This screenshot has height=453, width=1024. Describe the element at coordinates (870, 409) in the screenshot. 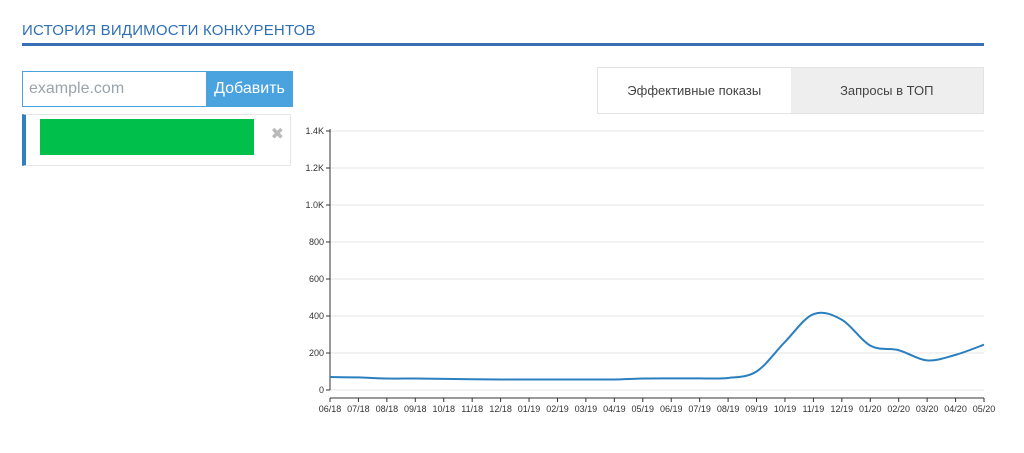

I see `x-tick-label: 01/20` at that location.